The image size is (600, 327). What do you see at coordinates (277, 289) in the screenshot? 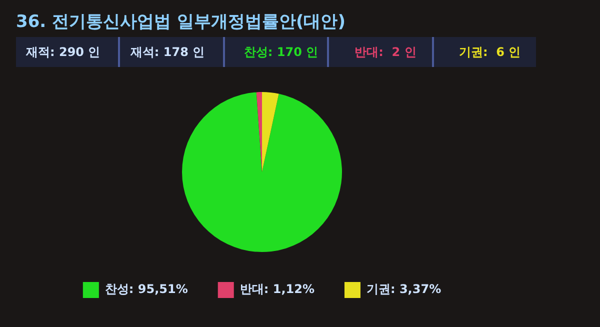
I see `legend-label: 반대: 1,12%` at bounding box center [277, 289].